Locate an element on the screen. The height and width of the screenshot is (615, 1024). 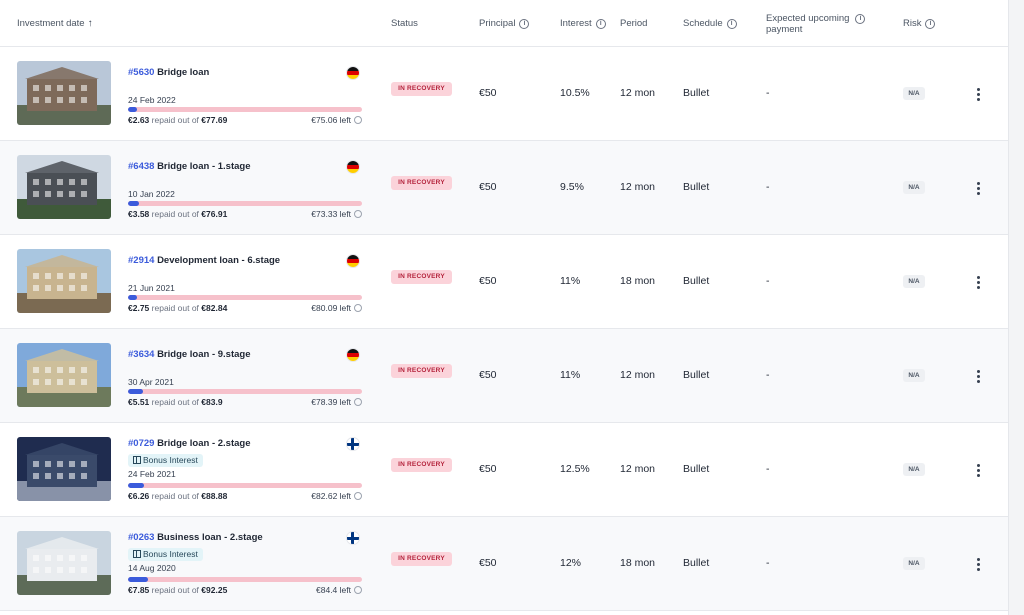
remaining-amount: €73.33 left is located at coordinates (336, 214).